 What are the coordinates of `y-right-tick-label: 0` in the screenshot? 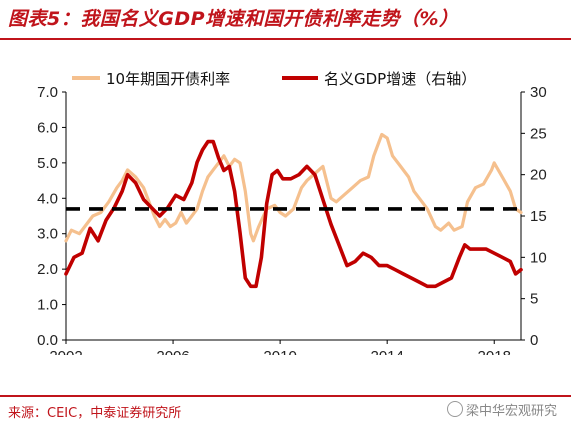 It's located at (534, 340).